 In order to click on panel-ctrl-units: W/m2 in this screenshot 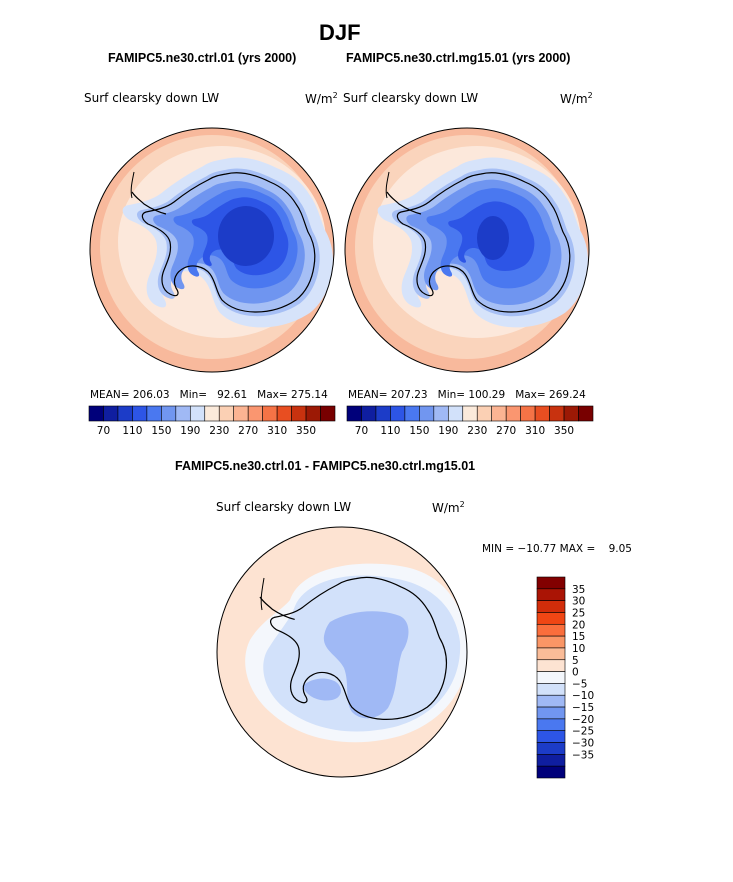, I will do `click(321, 98)`.